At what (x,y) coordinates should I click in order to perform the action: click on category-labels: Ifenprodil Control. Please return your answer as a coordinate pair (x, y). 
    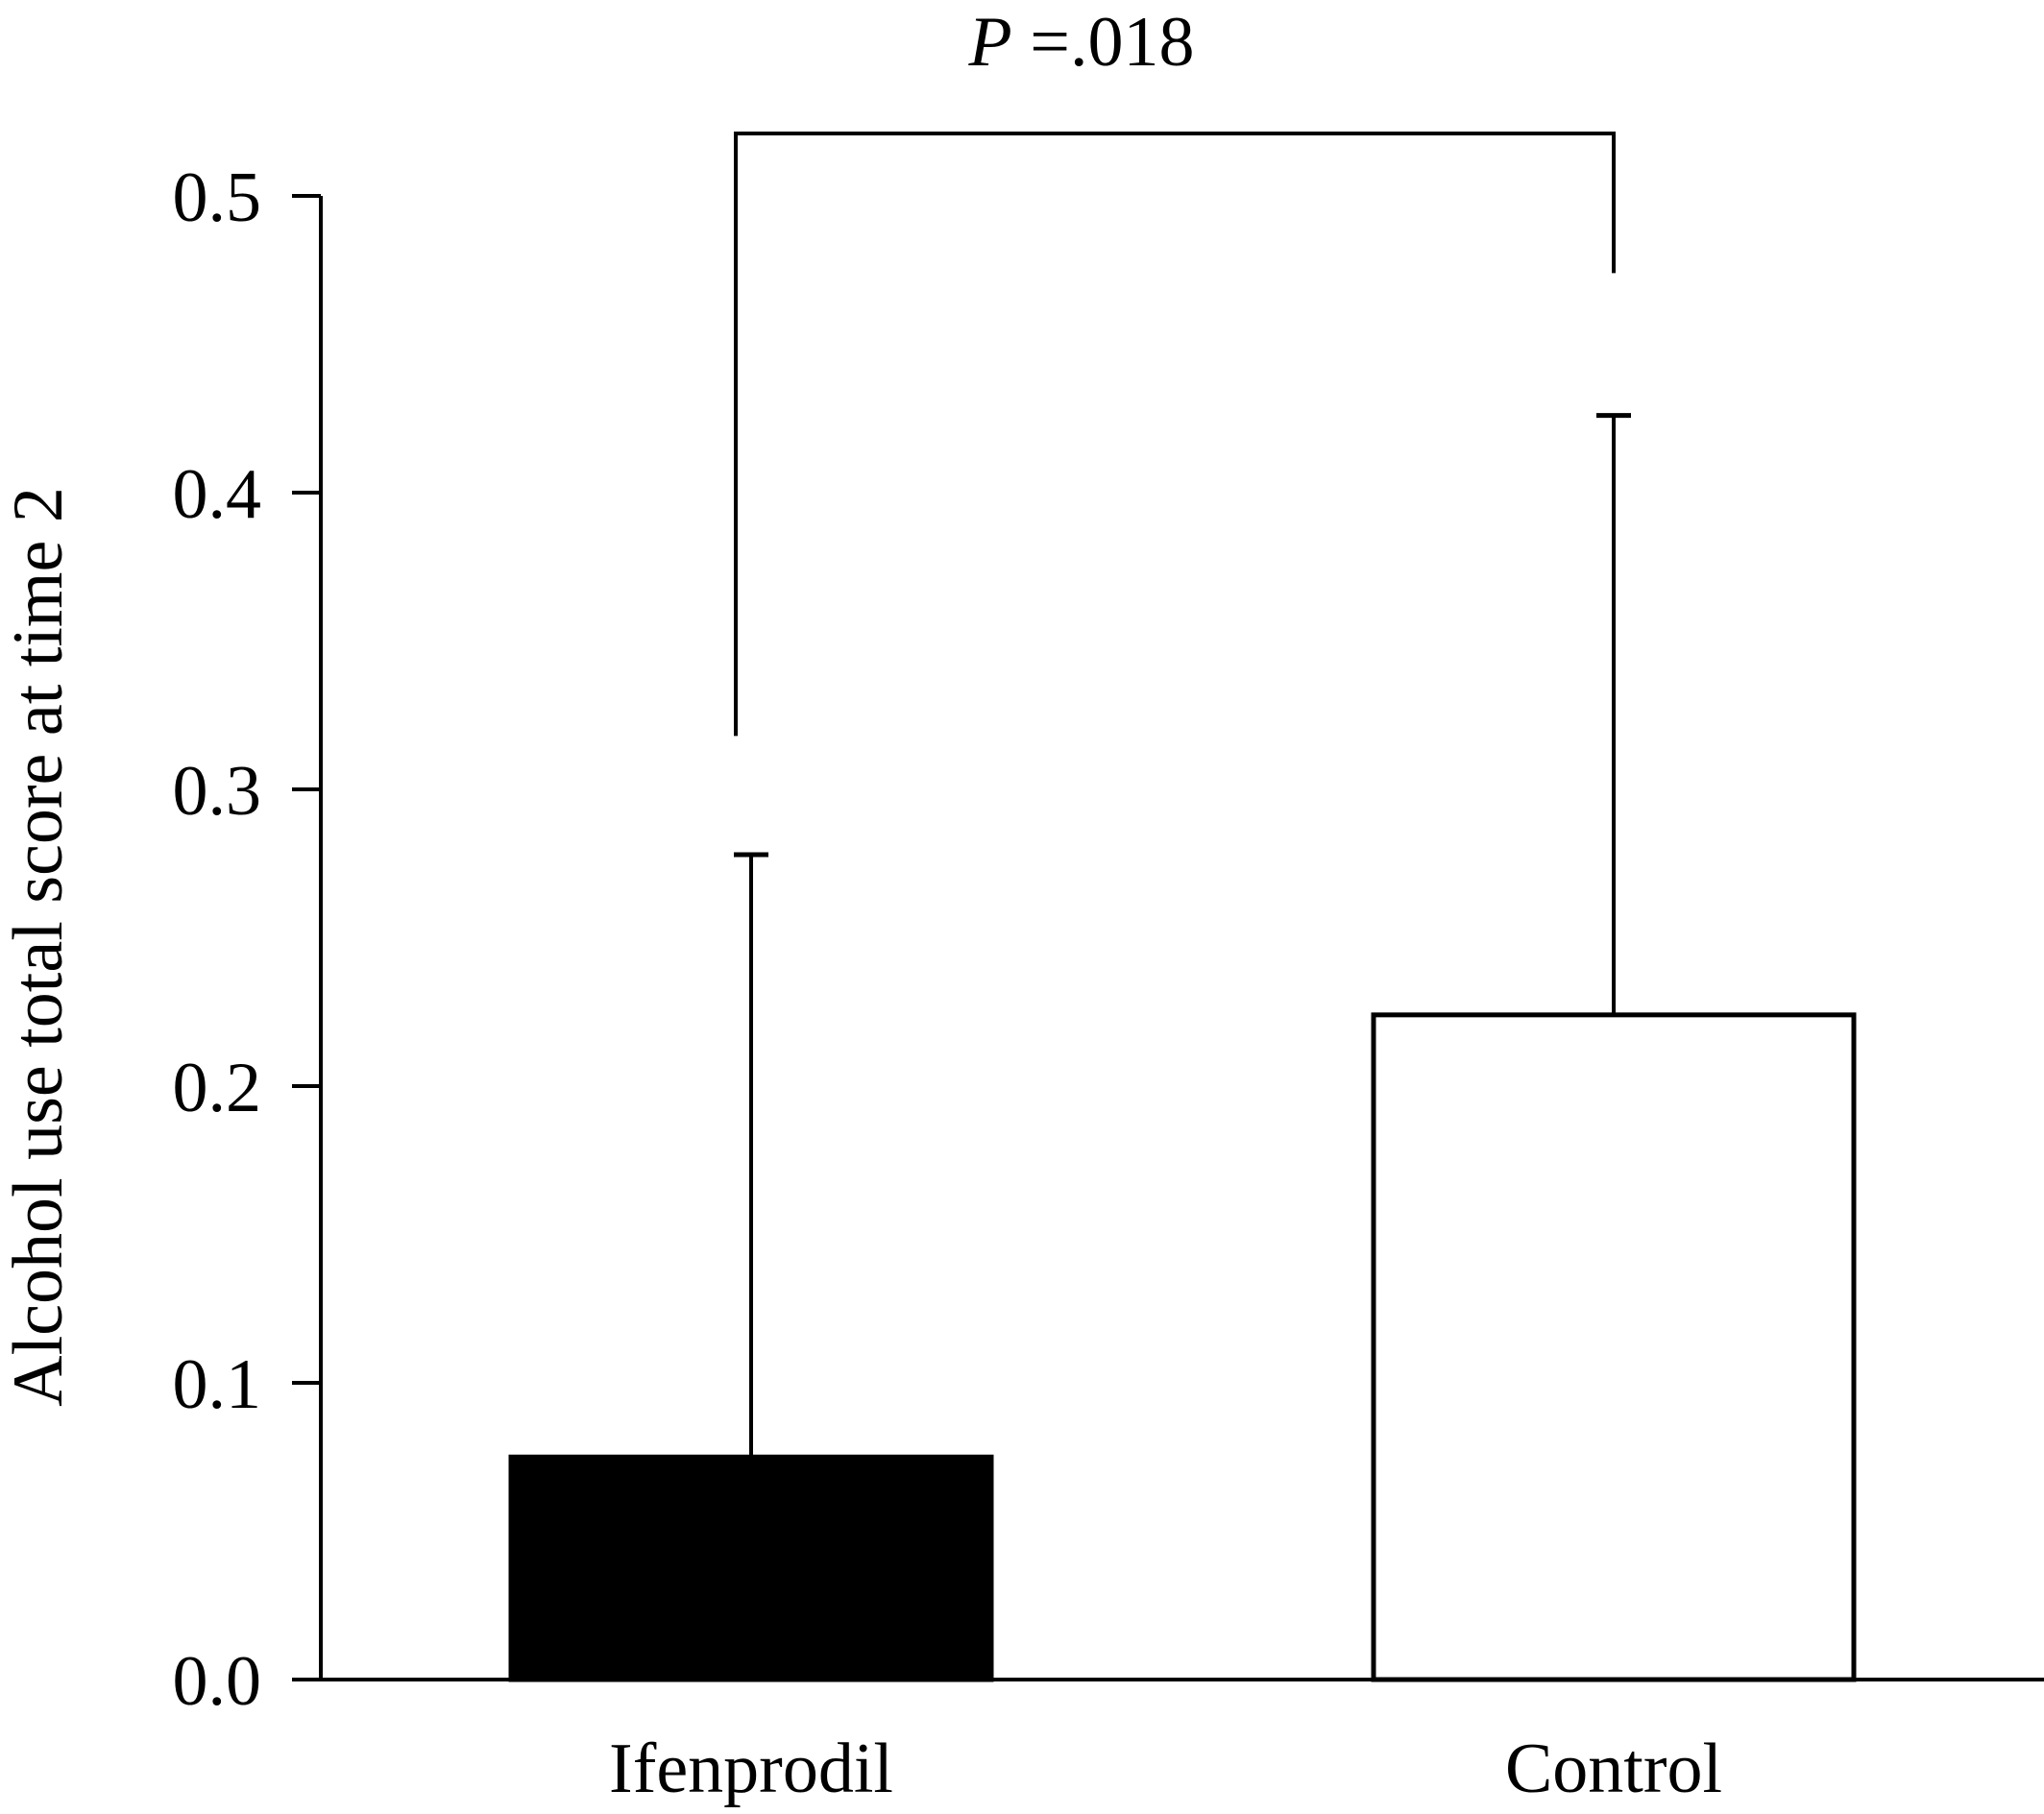
    Looking at the image, I should click on (1165, 1768).